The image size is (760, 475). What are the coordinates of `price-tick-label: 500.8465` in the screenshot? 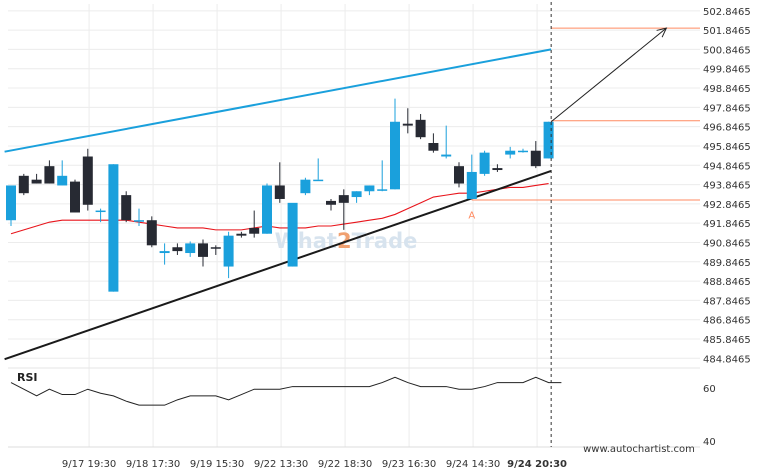 It's located at (727, 50).